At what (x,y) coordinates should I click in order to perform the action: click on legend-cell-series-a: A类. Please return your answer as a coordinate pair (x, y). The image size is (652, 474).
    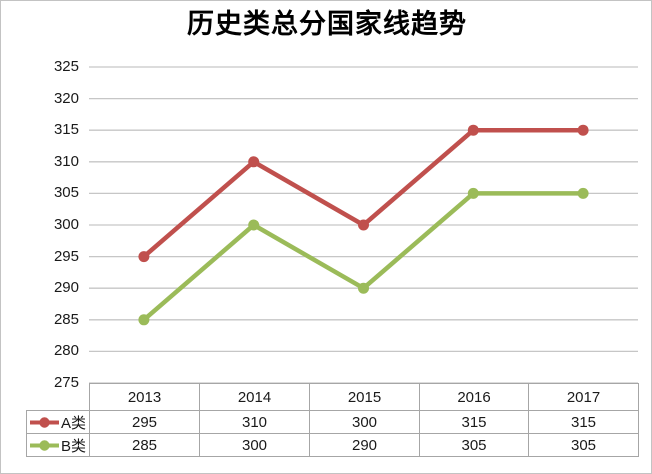
    Looking at the image, I should click on (58, 422).